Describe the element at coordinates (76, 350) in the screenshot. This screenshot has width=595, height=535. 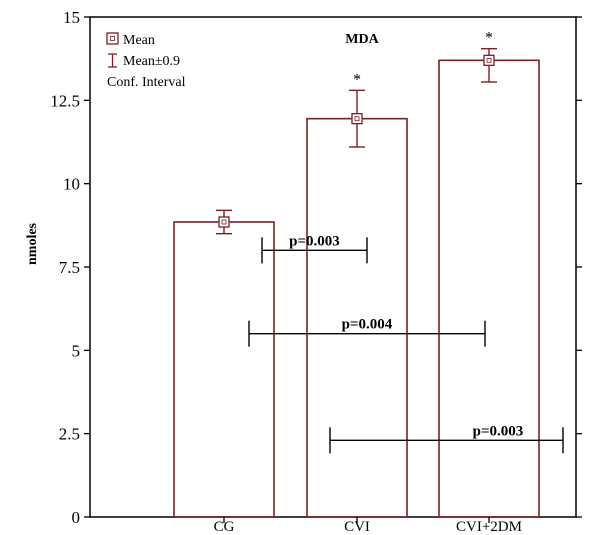
I see `y-tick-label: 5` at that location.